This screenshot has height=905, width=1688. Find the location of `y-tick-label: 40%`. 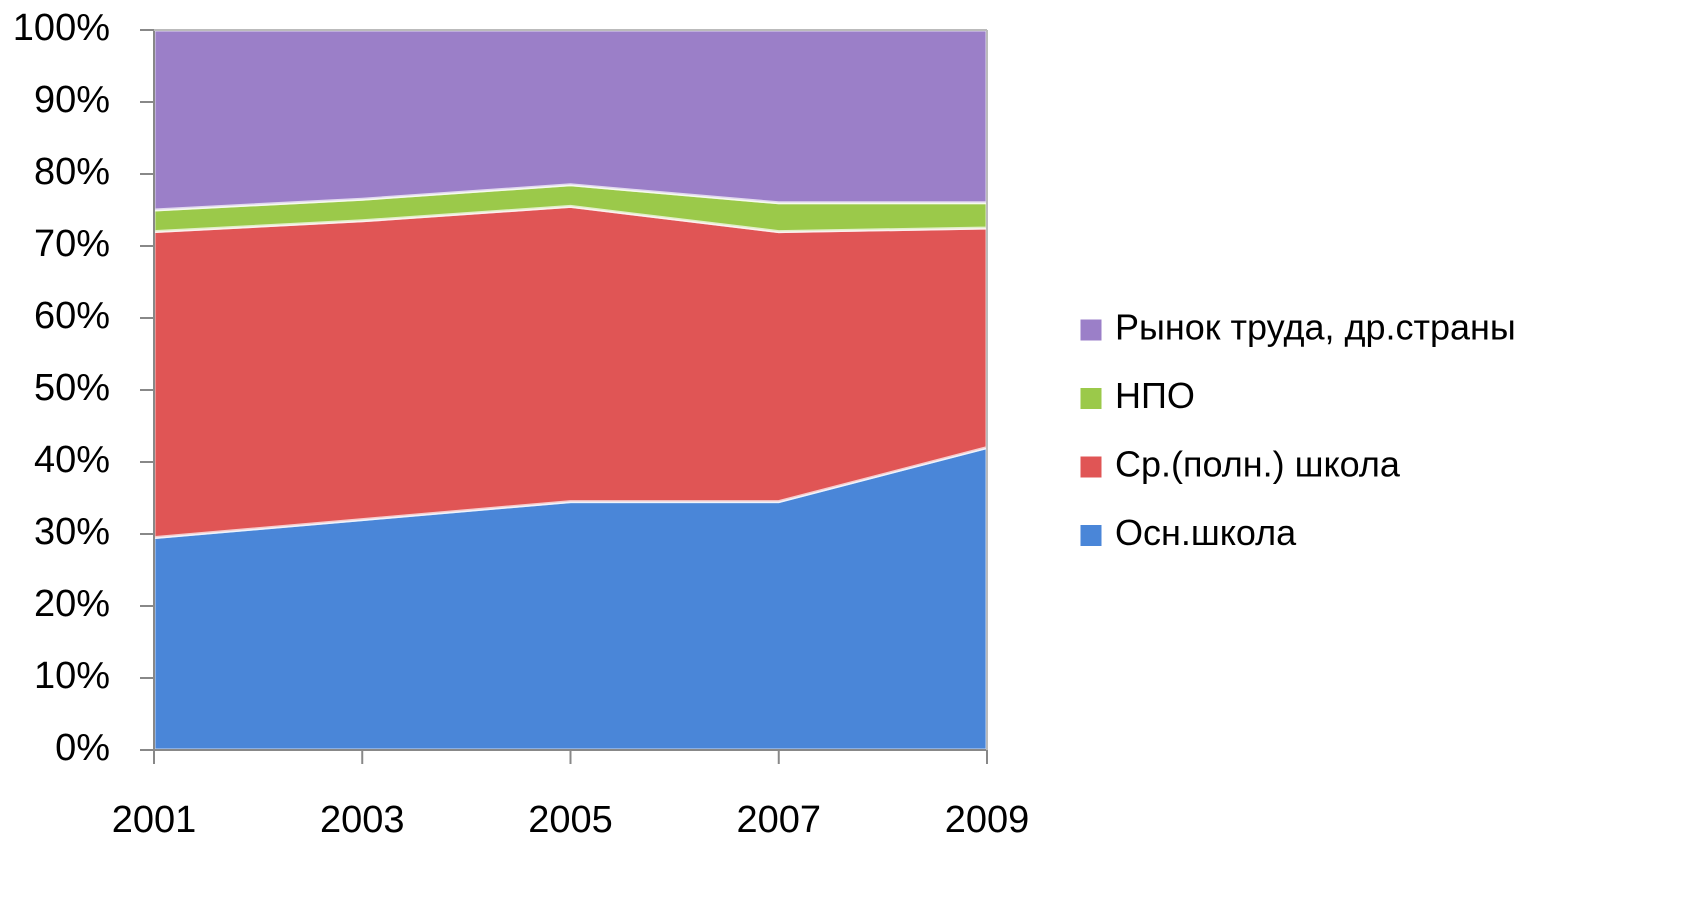

y-tick-label: 40% is located at coordinates (72, 460).